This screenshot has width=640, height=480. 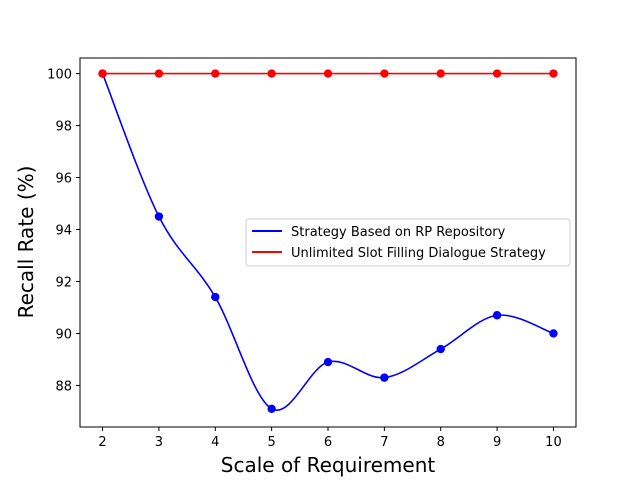 I want to click on legend-box, so click(x=408, y=242).